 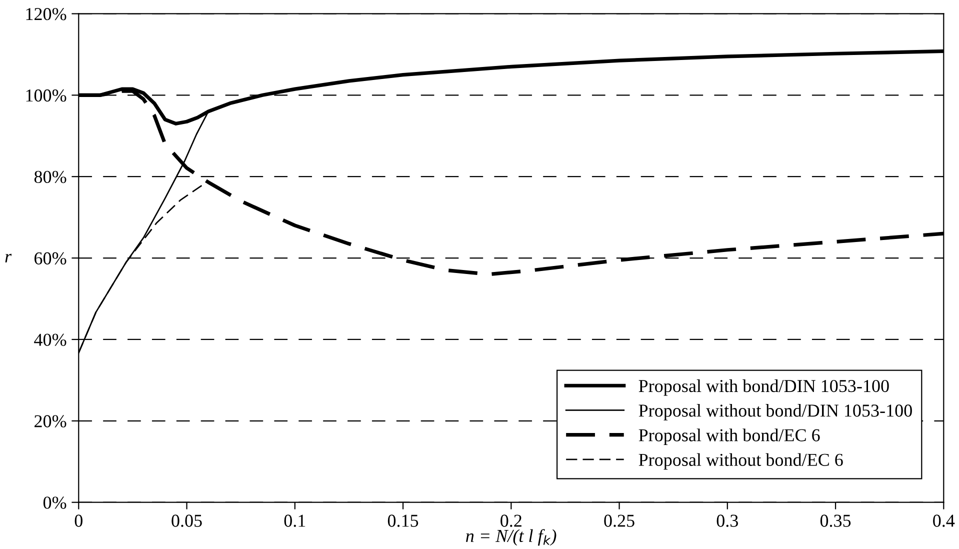 I want to click on legend-label: Proposal with bond/EC 6, so click(x=729, y=437).